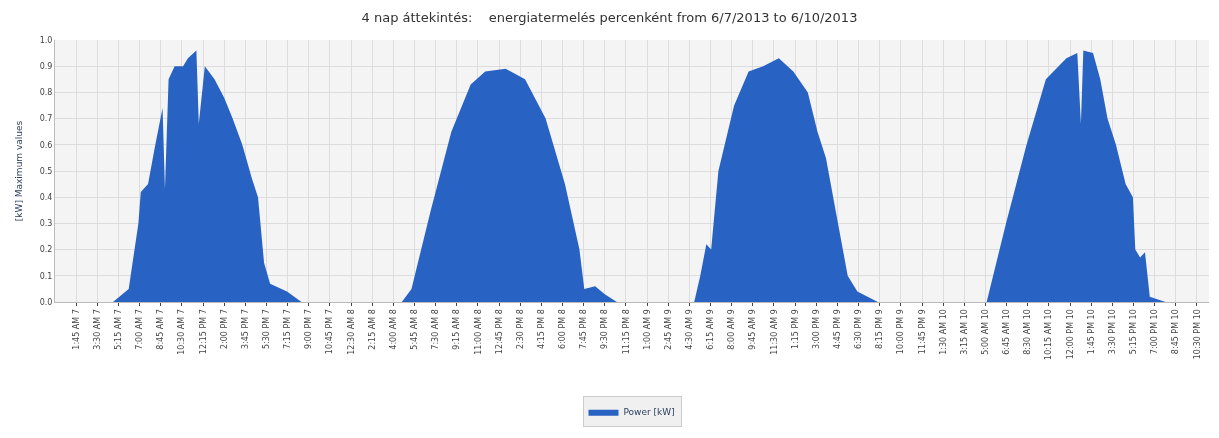 Image resolution: width=1219 pixels, height=438 pixels. What do you see at coordinates (267, 329) in the screenshot?
I see `x-tick-label: 5:30 PM 7` at bounding box center [267, 329].